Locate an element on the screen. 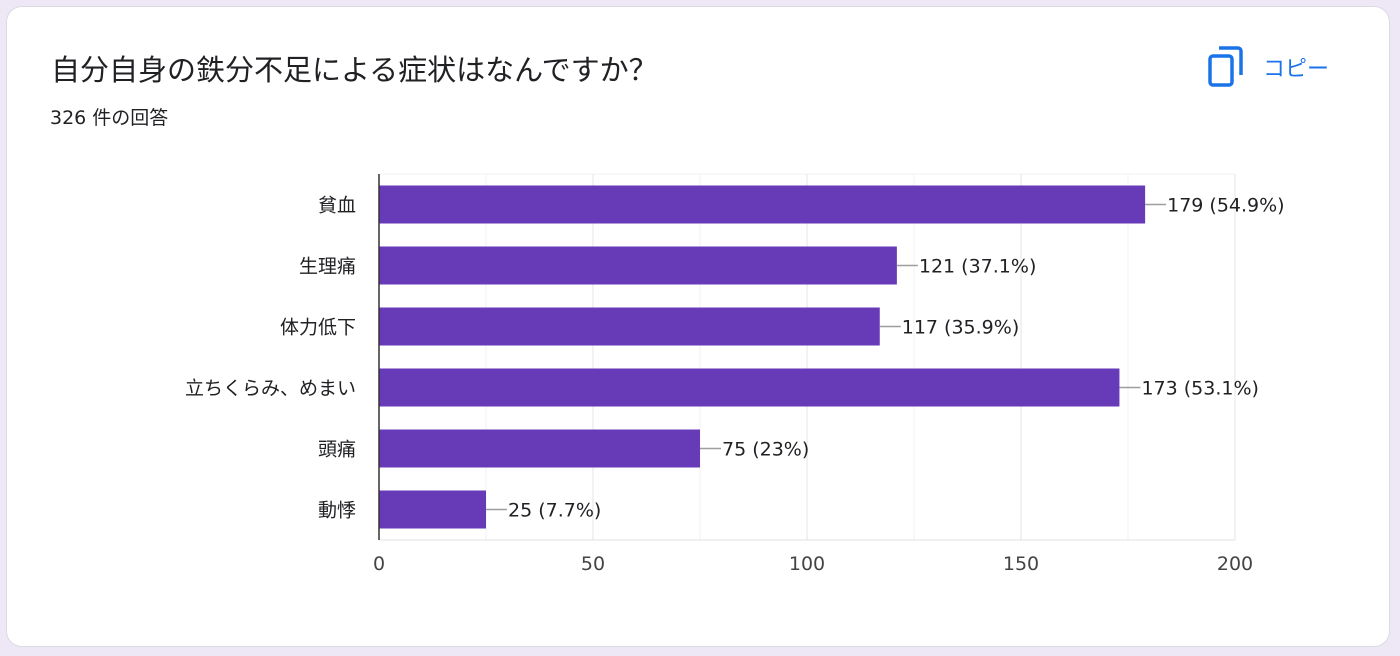 The image size is (1400, 656). category-label: 動悸 is located at coordinates (337, 511).